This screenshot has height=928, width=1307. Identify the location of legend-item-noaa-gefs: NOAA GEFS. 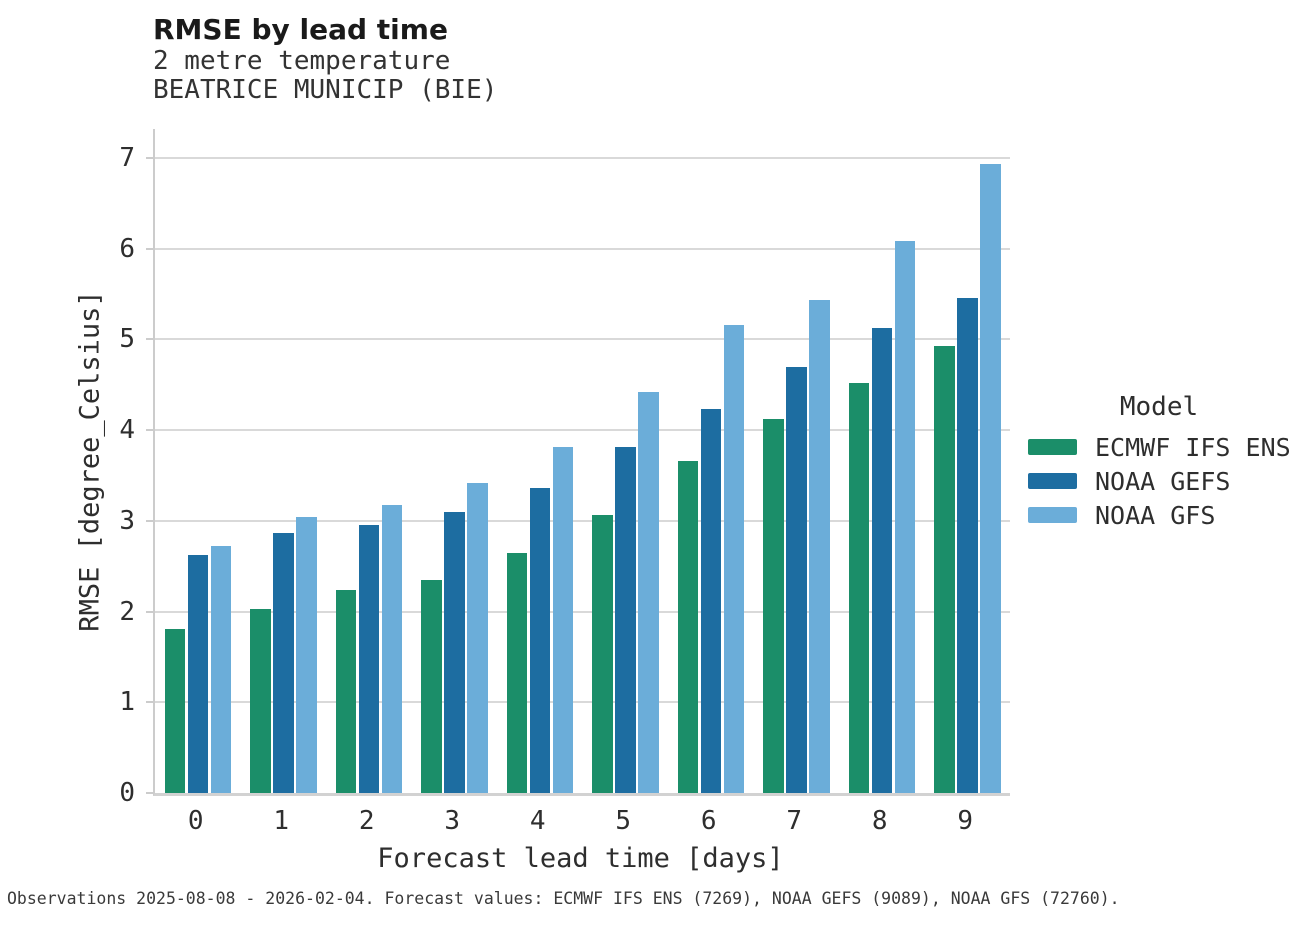
(1159, 481).